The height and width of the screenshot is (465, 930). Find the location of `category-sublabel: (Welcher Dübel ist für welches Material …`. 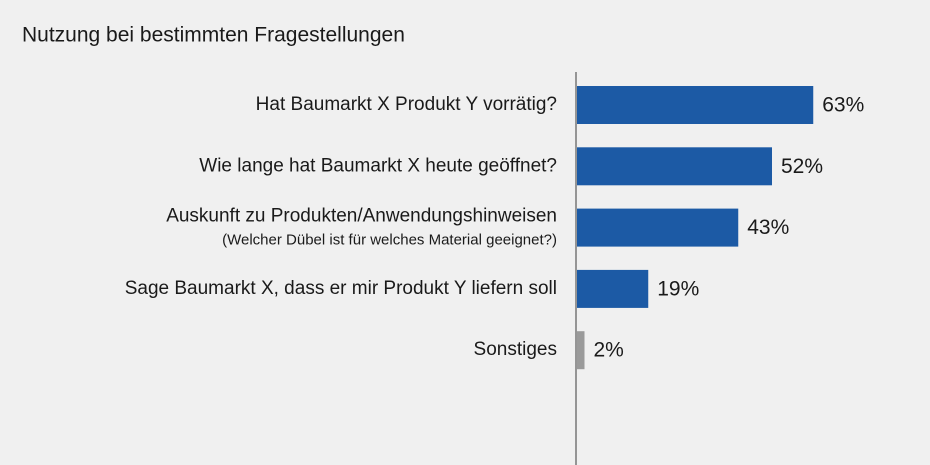

category-sublabel: (Welcher Dübel ist für welches Material … is located at coordinates (389, 240).